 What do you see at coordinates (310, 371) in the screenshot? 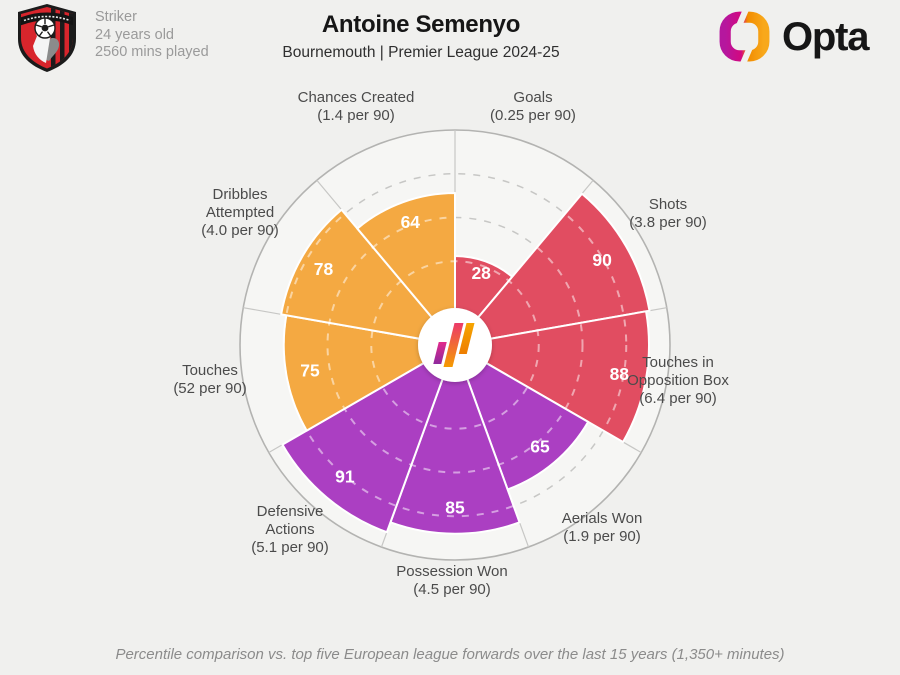
I see `percentile-value: 75` at bounding box center [310, 371].